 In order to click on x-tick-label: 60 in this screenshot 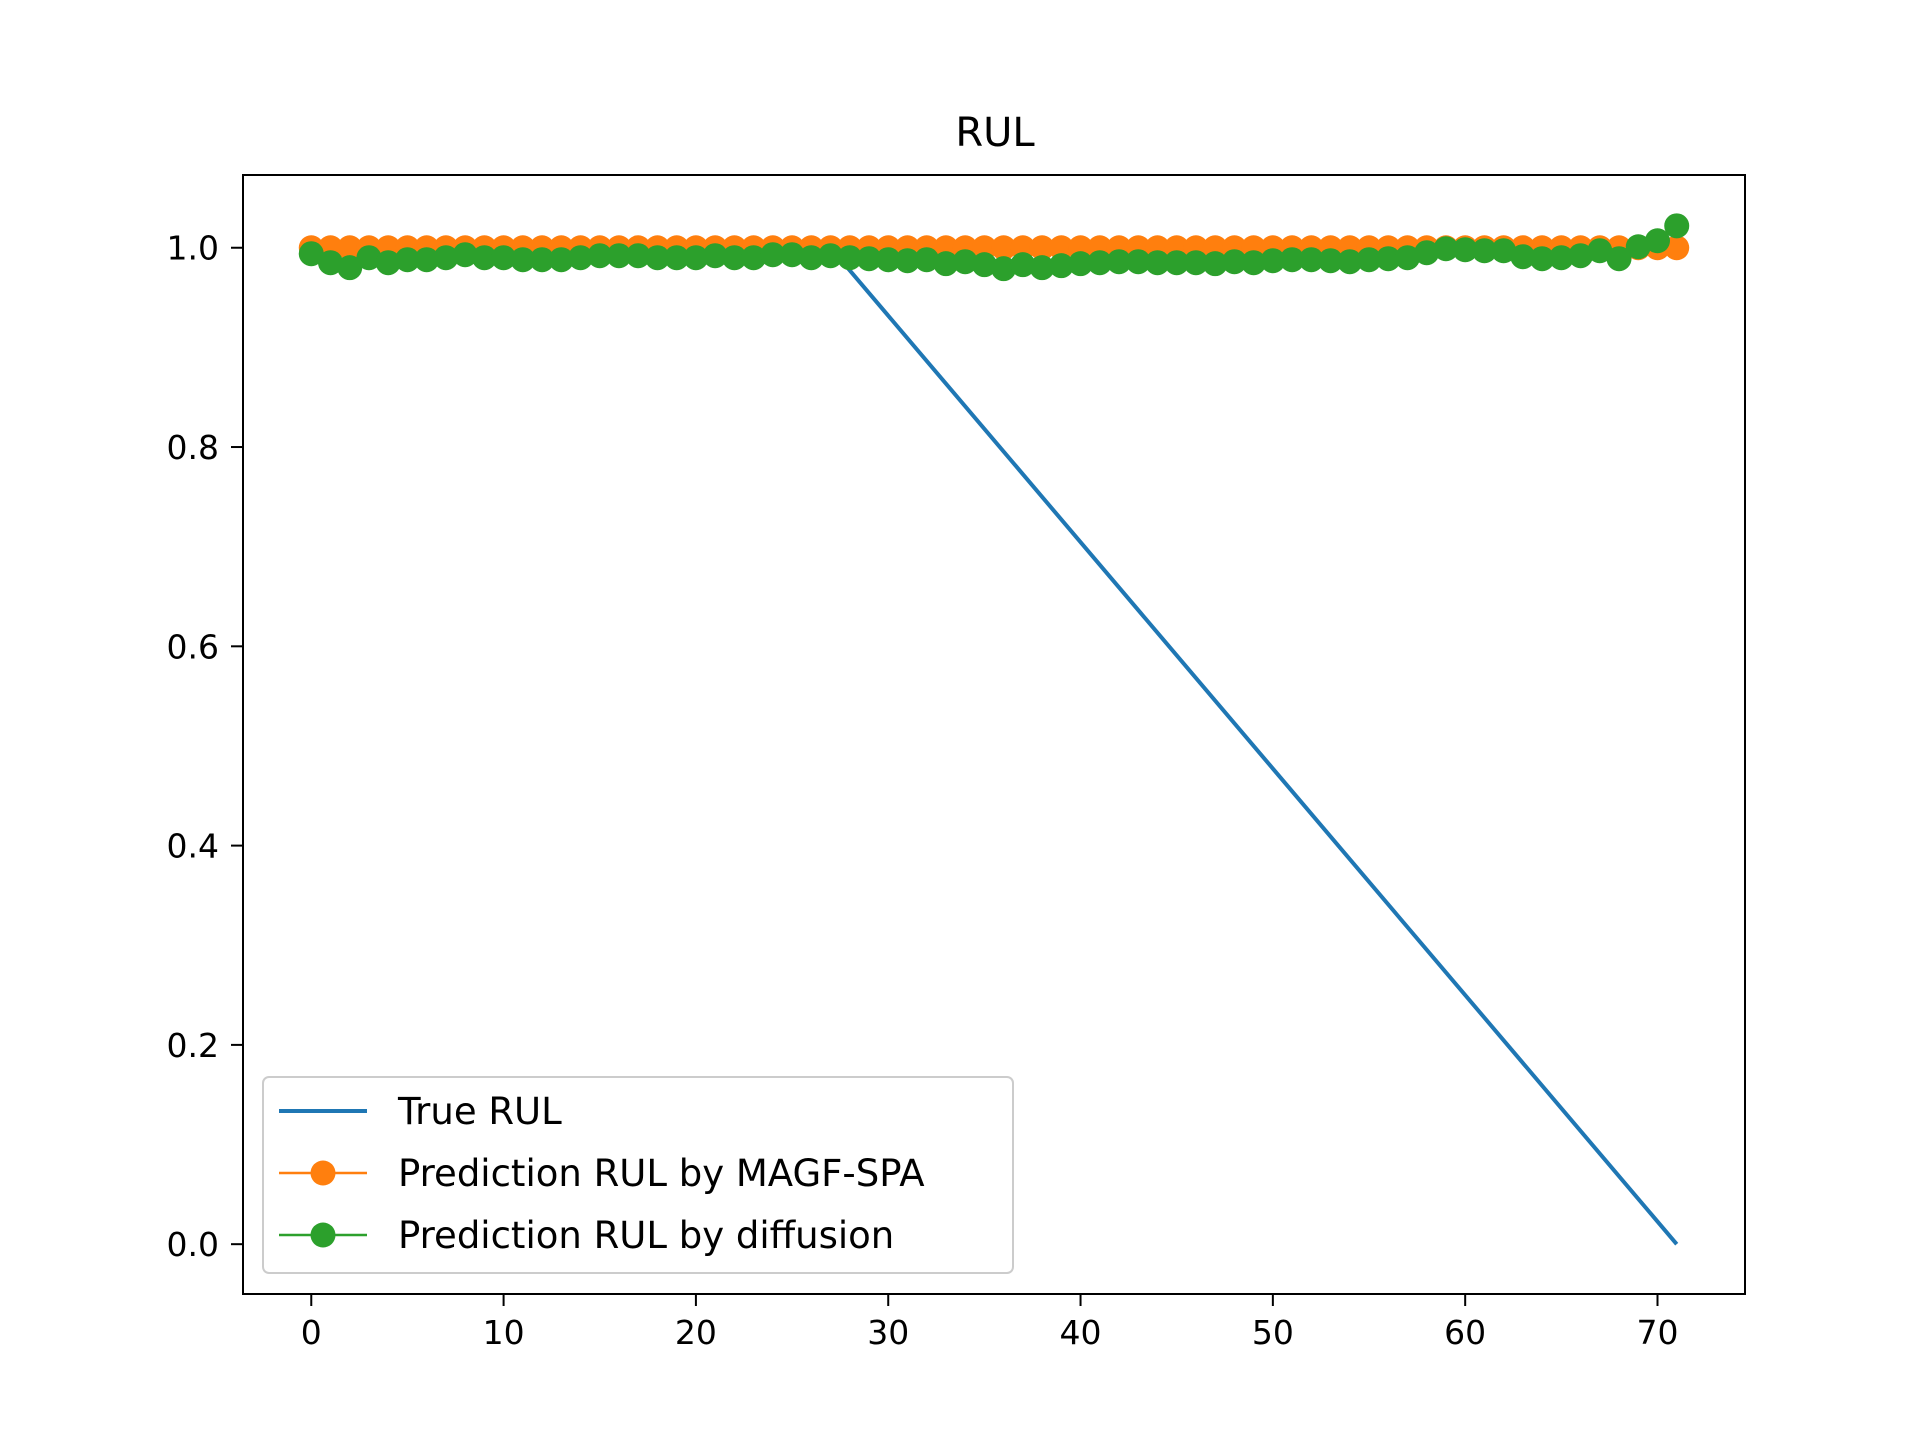, I will do `click(1465, 1332)`.